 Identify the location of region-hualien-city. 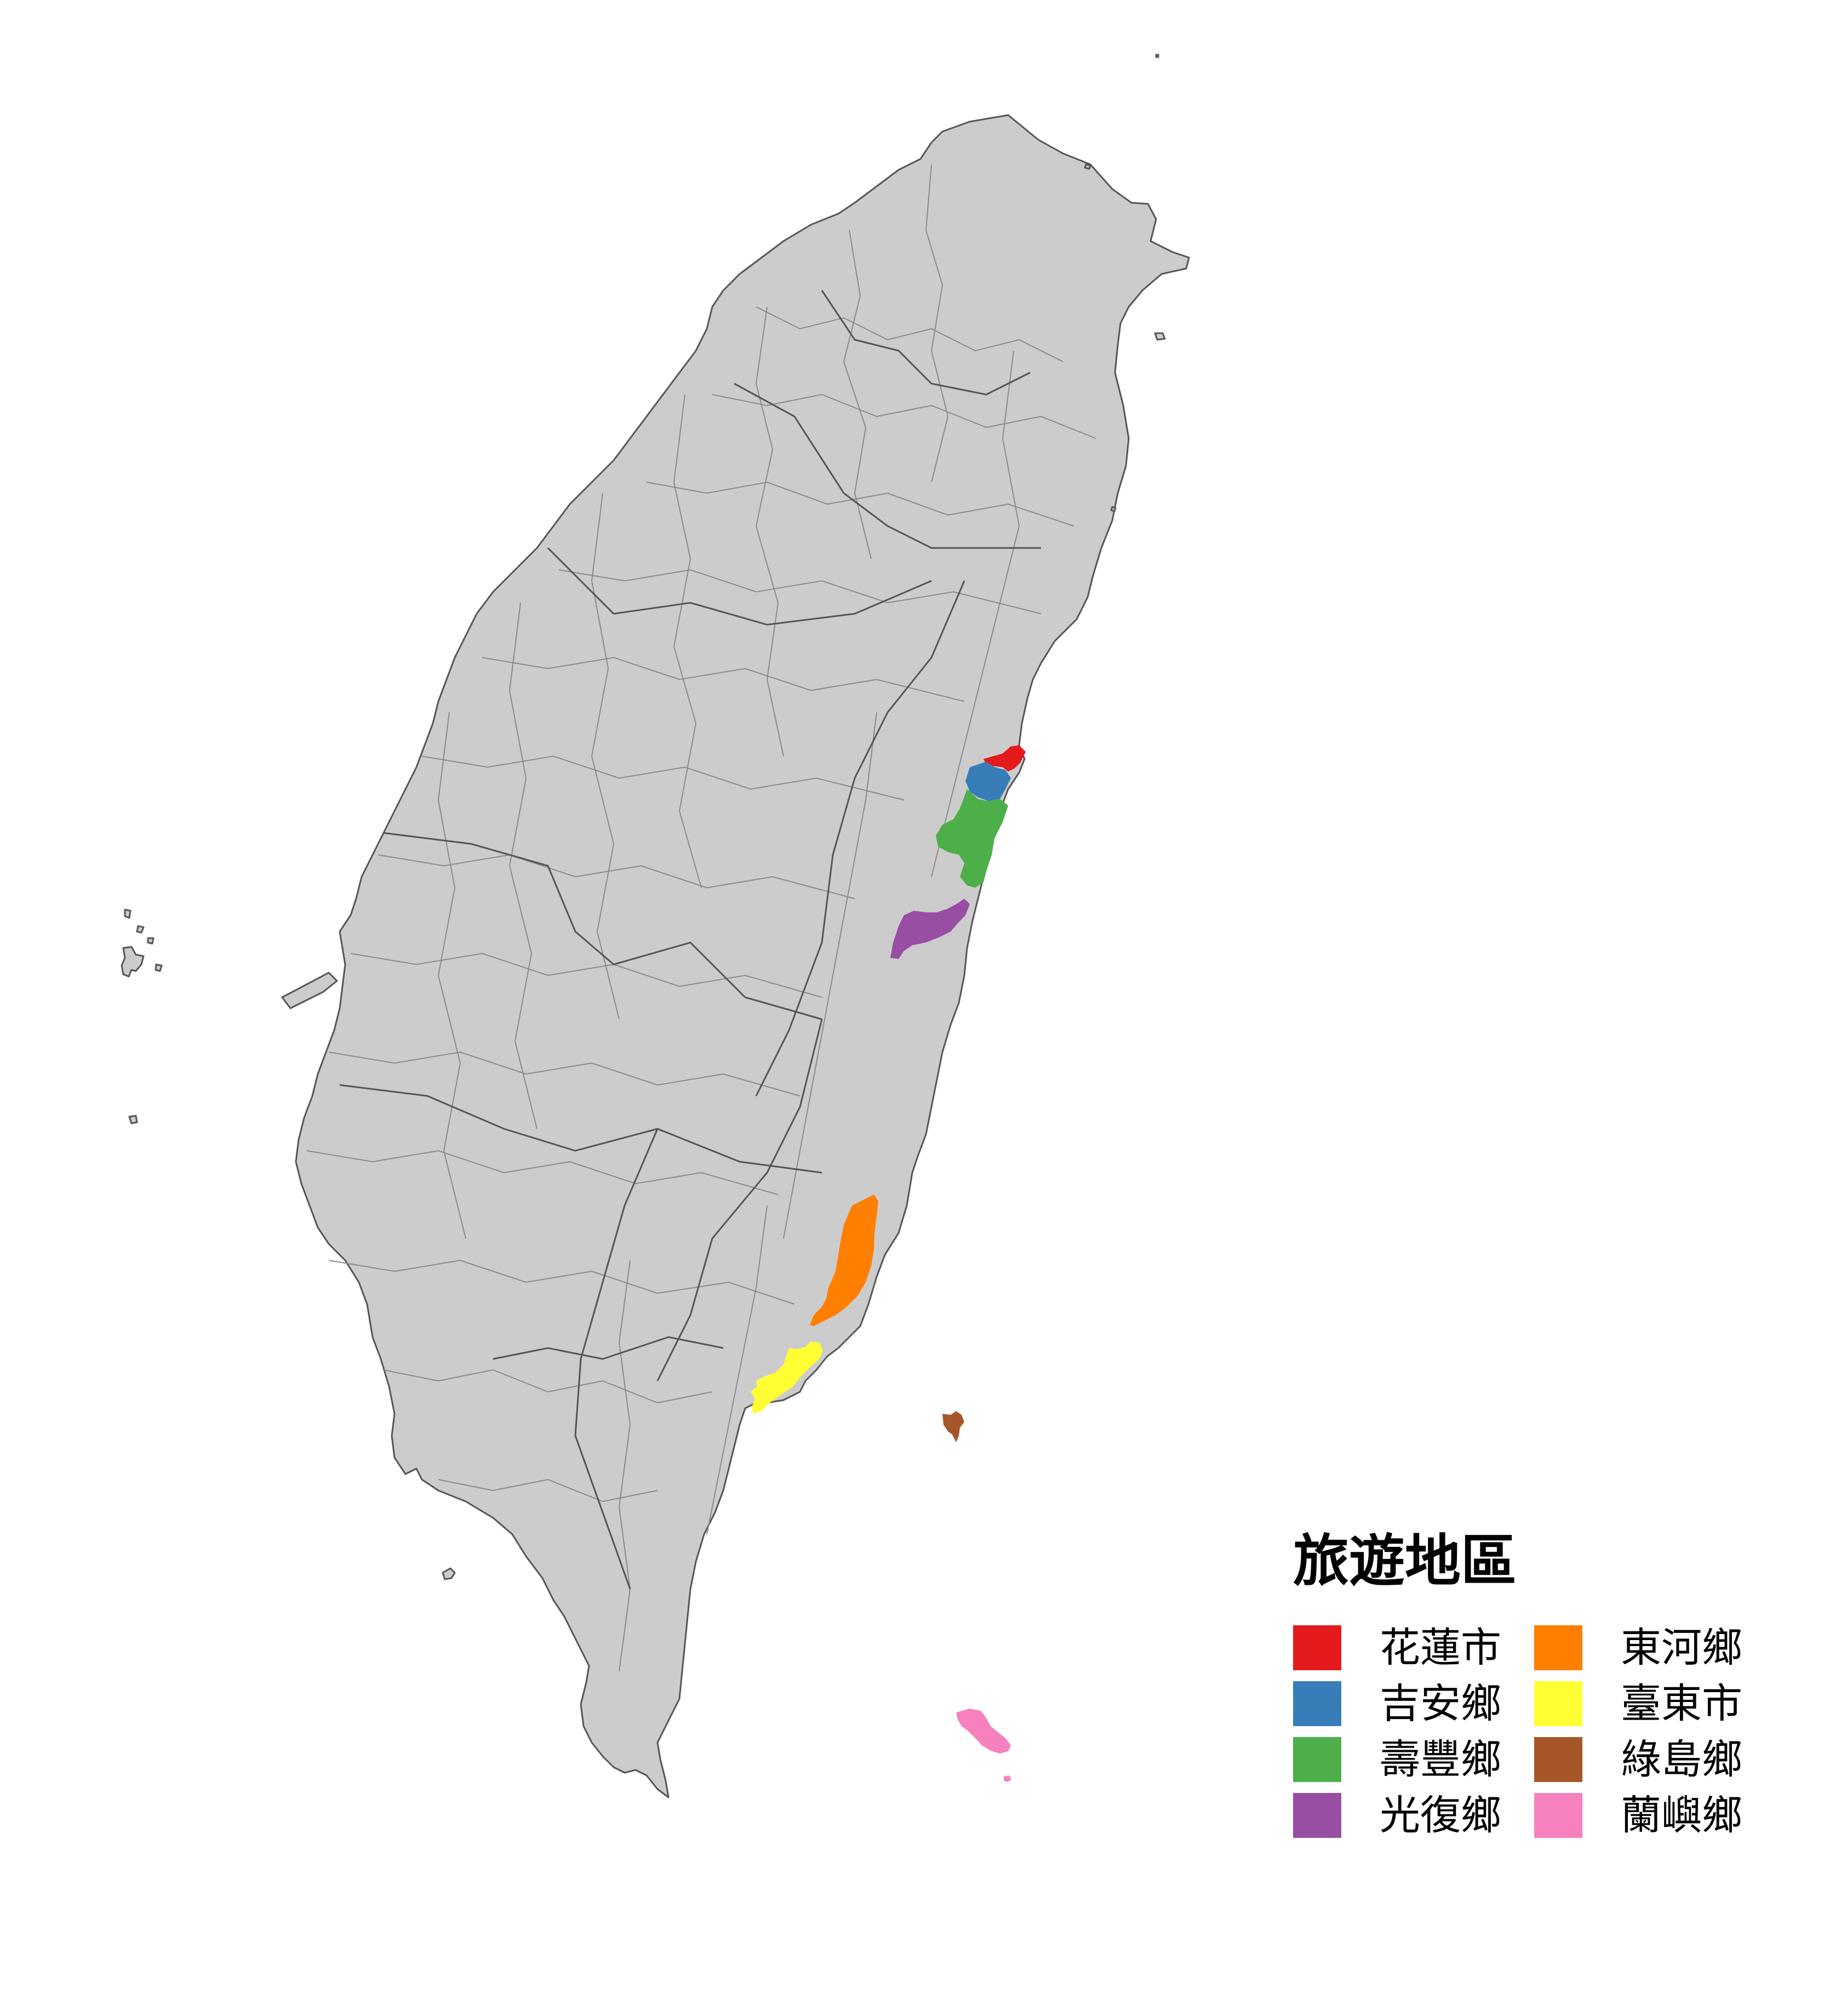
(1005, 758).